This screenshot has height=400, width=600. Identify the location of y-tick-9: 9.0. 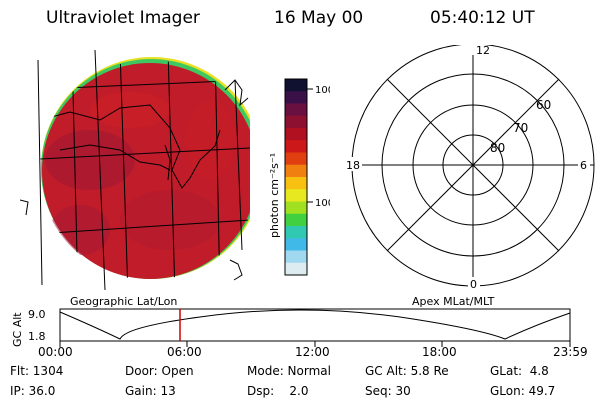
(37, 314).